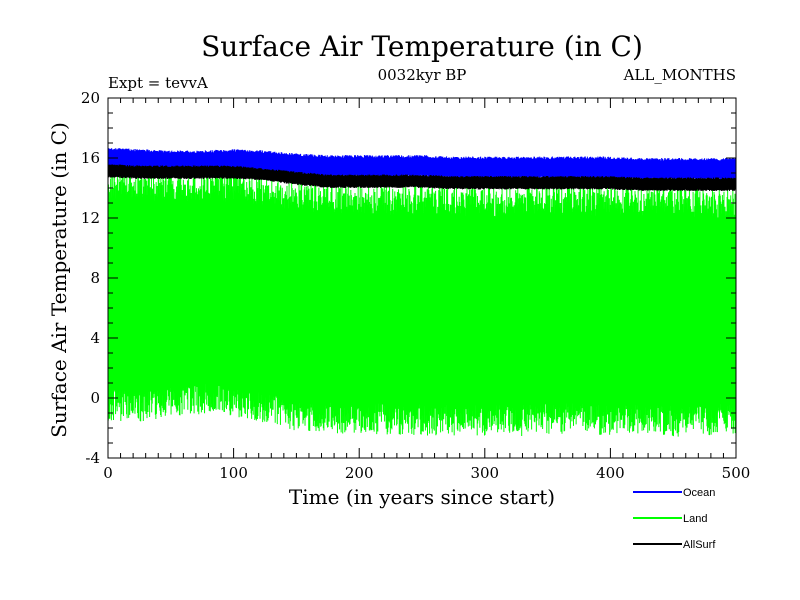  What do you see at coordinates (699, 545) in the screenshot?
I see `legend-label-allsurf: AllSurf` at bounding box center [699, 545].